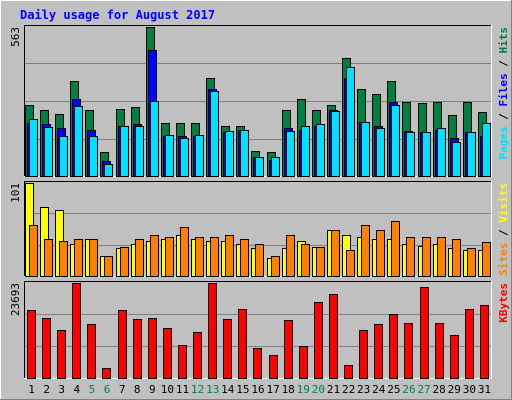  Describe the element at coordinates (503, 89) in the screenshot. I see `side-legend-part: Files` at that location.